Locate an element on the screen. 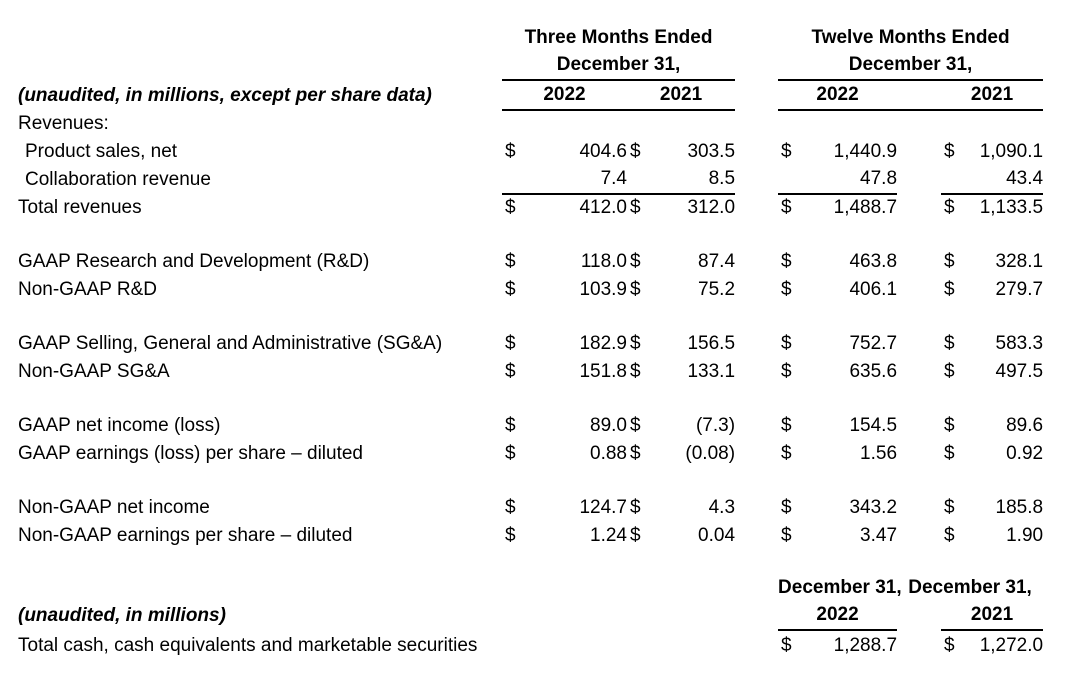 This screenshot has height=675, width=1080. value-cell-12m-2021: 0.92 is located at coordinates (1025, 454).